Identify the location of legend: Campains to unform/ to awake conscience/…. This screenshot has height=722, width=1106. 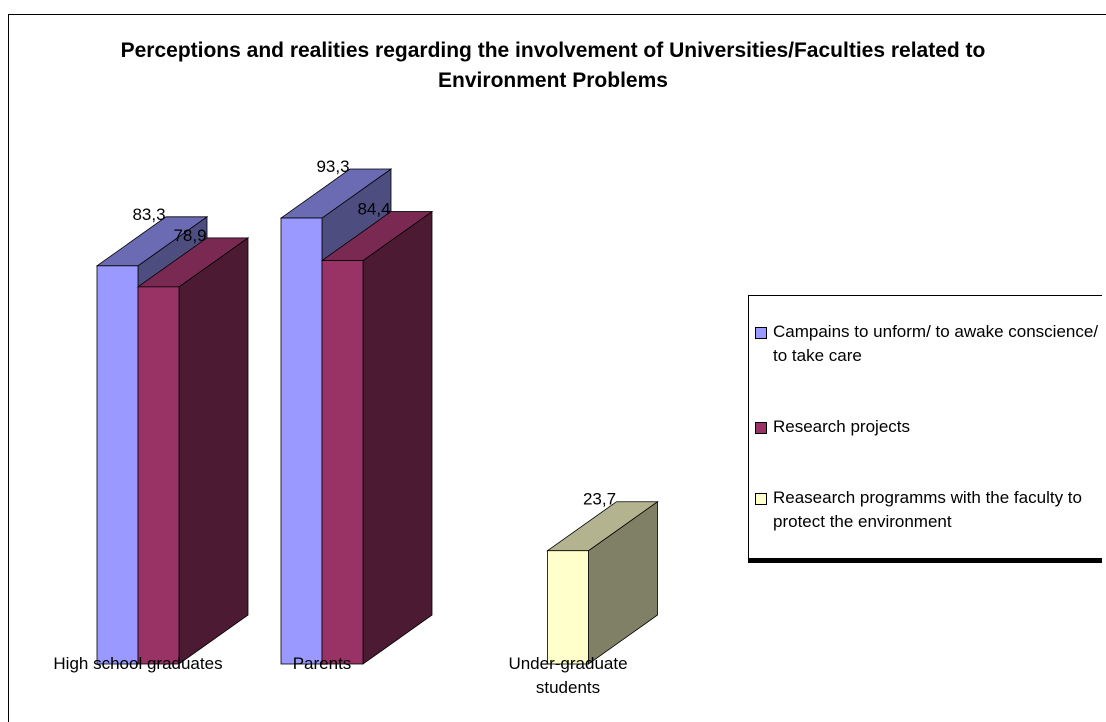
(925, 427).